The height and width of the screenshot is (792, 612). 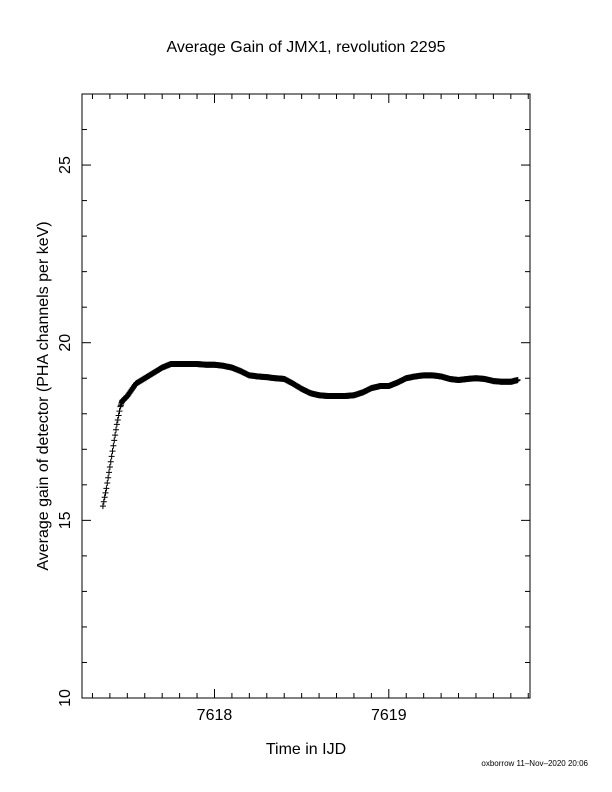 What do you see at coordinates (389, 715) in the screenshot?
I see `x-tick-label: 7619` at bounding box center [389, 715].